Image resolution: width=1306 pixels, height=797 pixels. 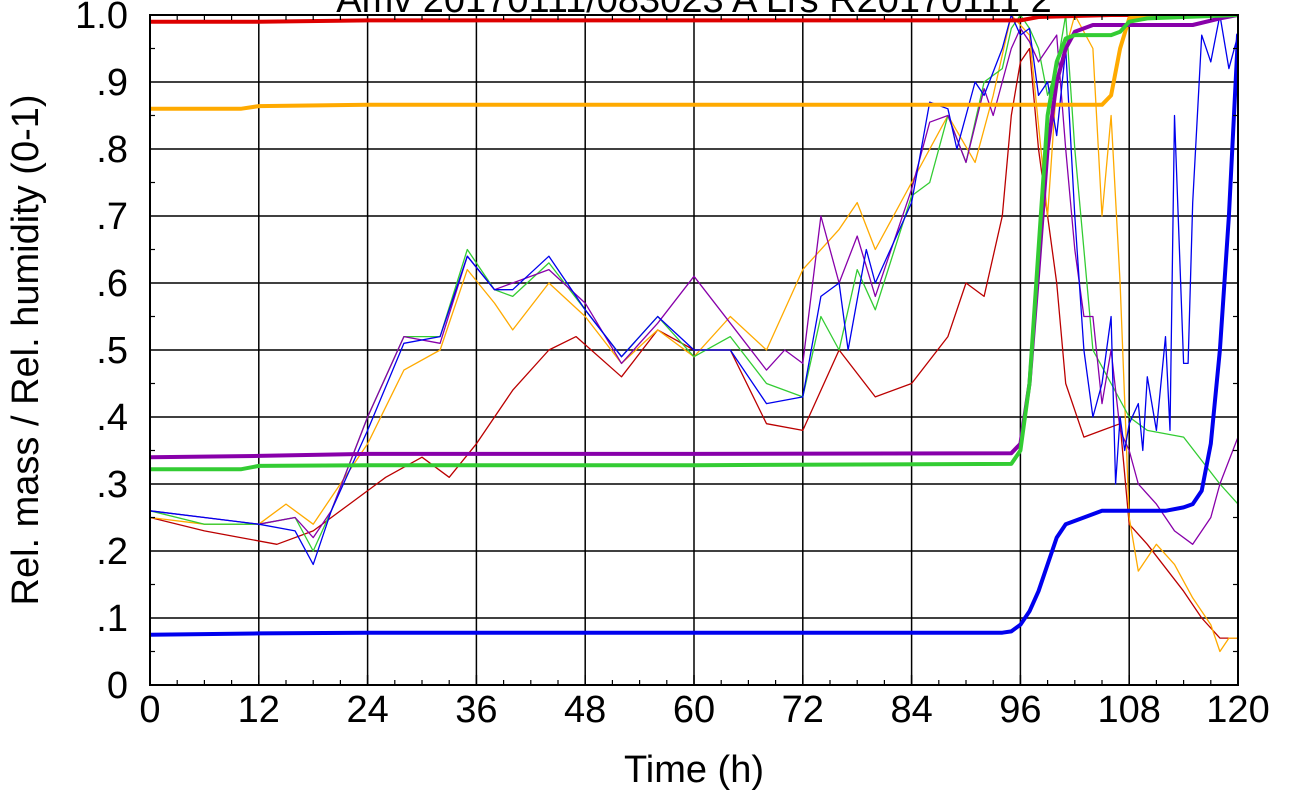 What do you see at coordinates (112, 83) in the screenshot?
I see `y-tick-label: .9` at bounding box center [112, 83].